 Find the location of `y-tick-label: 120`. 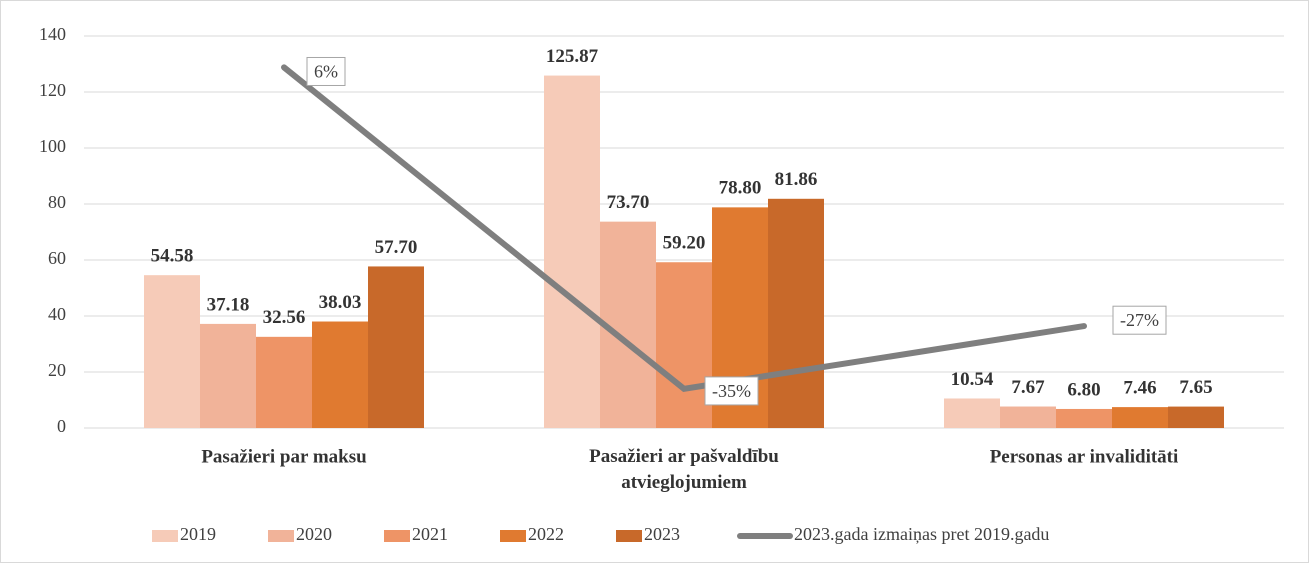

y-tick-label: 120 is located at coordinates (52, 90).